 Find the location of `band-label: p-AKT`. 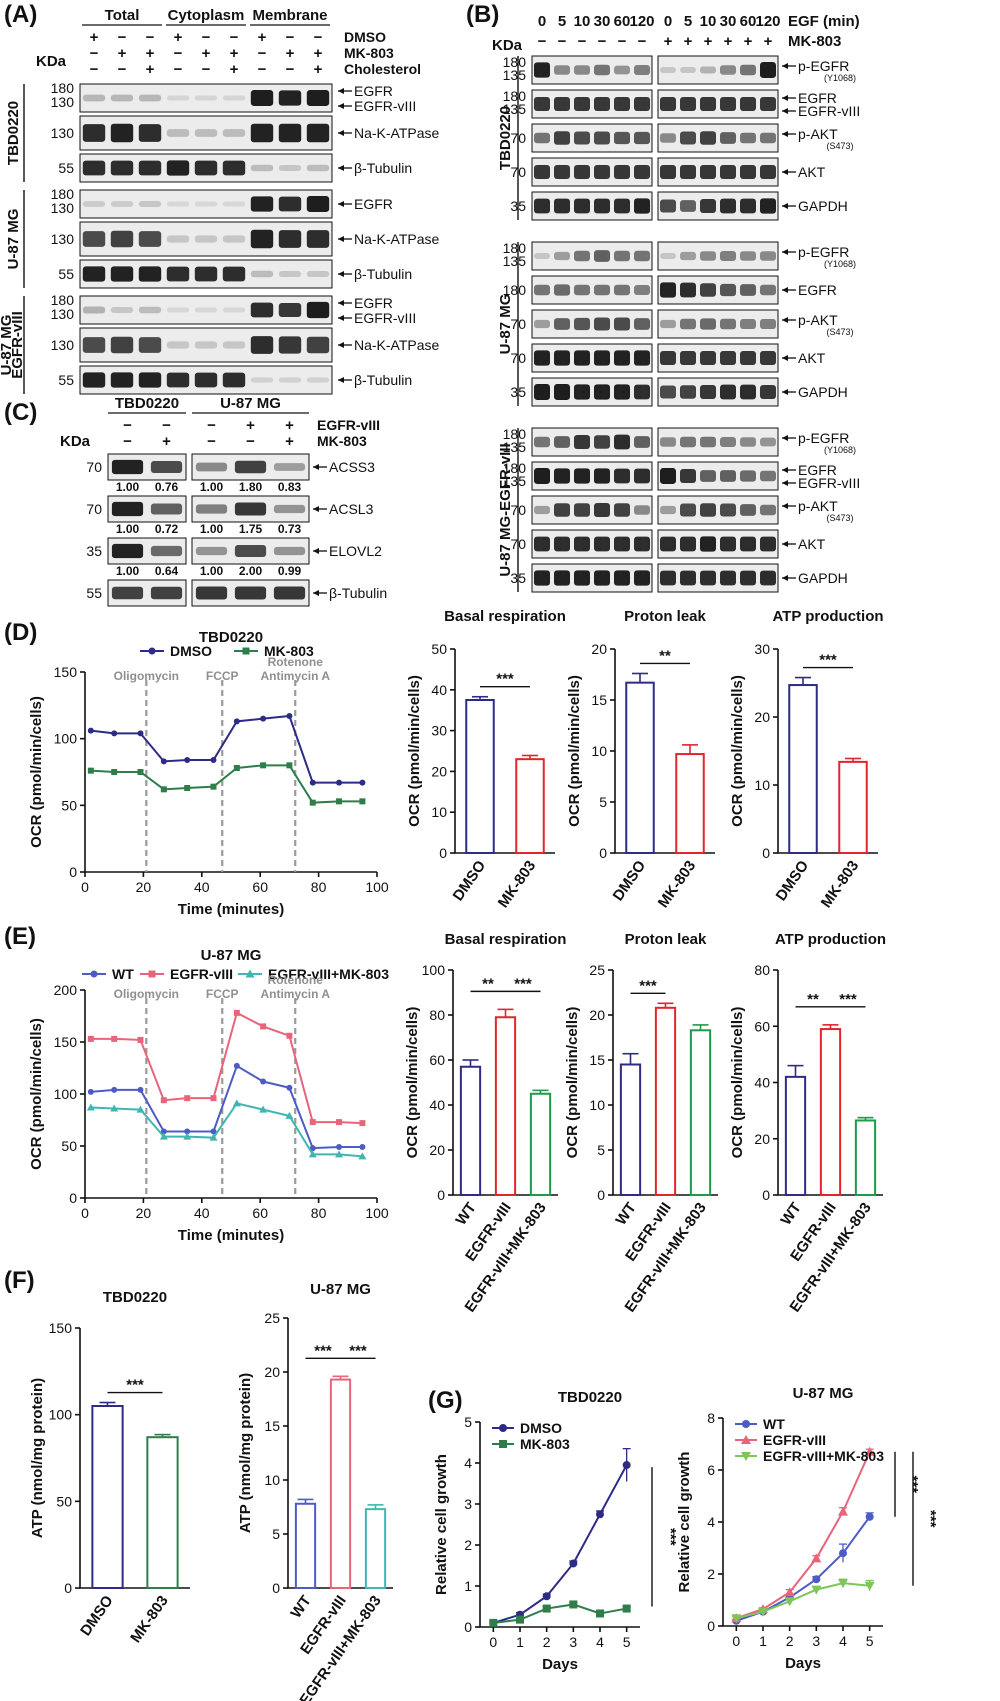

band-label: p-AKT is located at coordinates (818, 134).